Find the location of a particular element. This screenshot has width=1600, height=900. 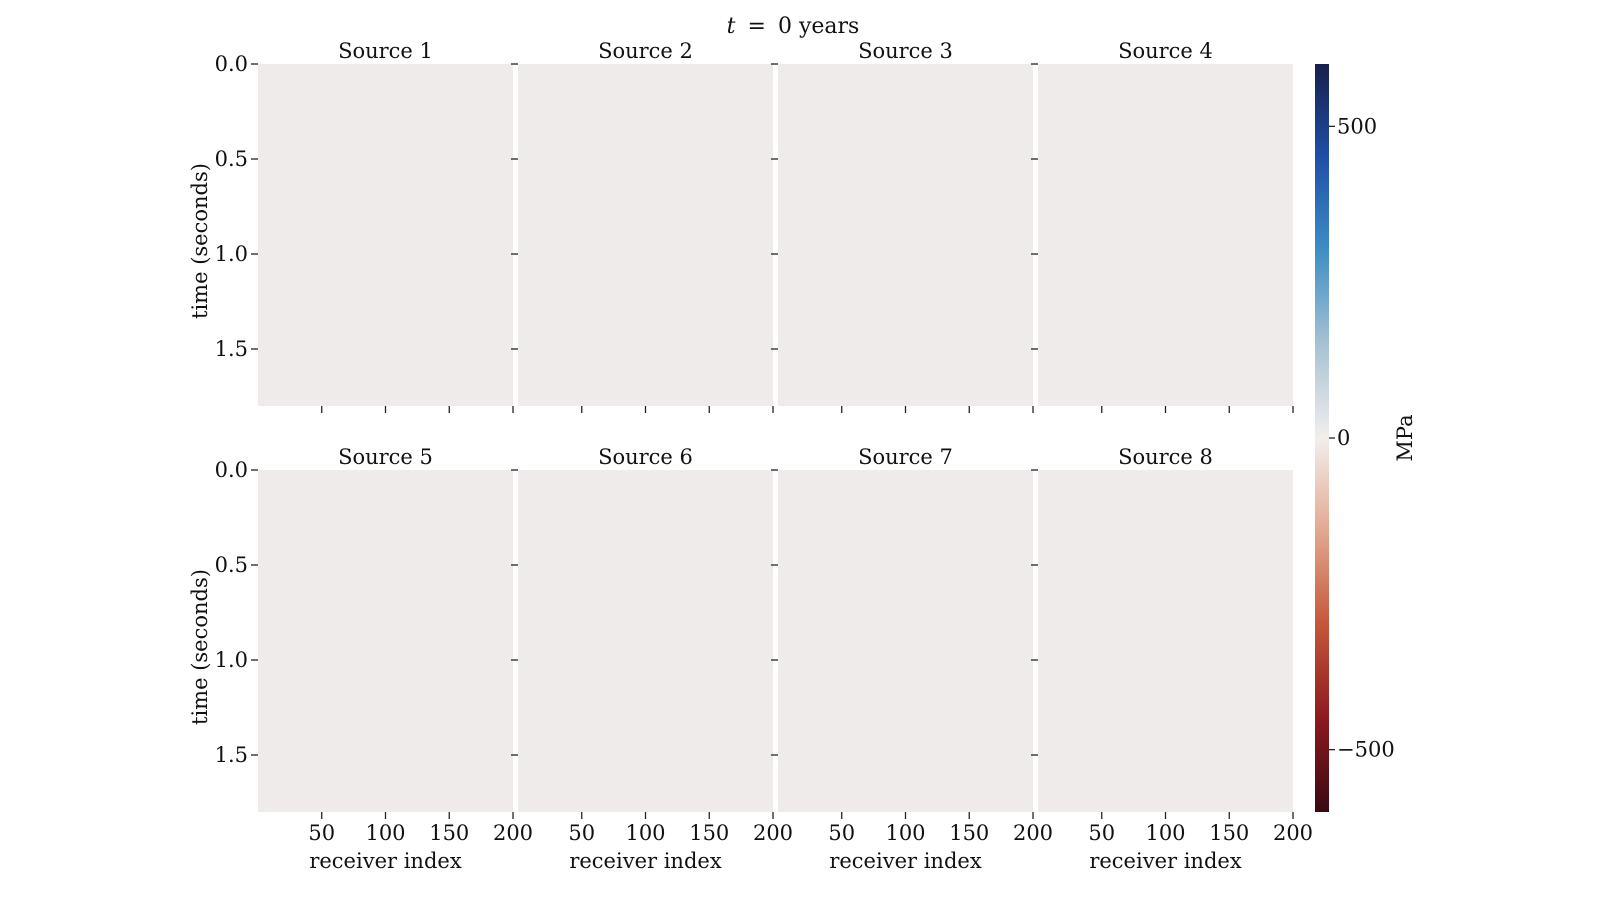

panel-7: Source 7 50 100 150 200 receiver index is located at coordinates (912, 659).